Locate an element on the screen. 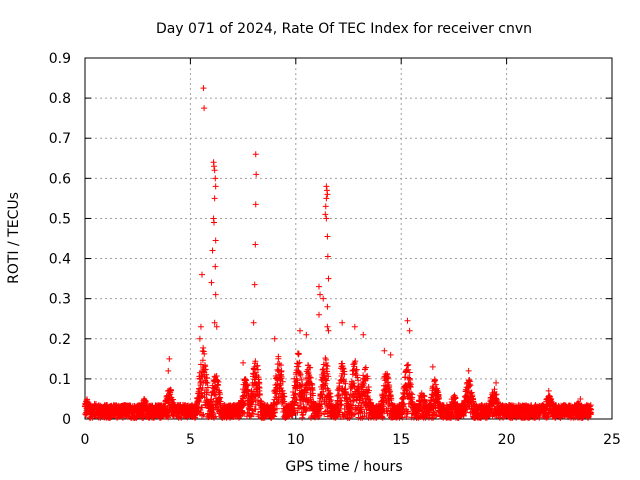 The image size is (640, 480). x-tick-label: 20 is located at coordinates (507, 440).